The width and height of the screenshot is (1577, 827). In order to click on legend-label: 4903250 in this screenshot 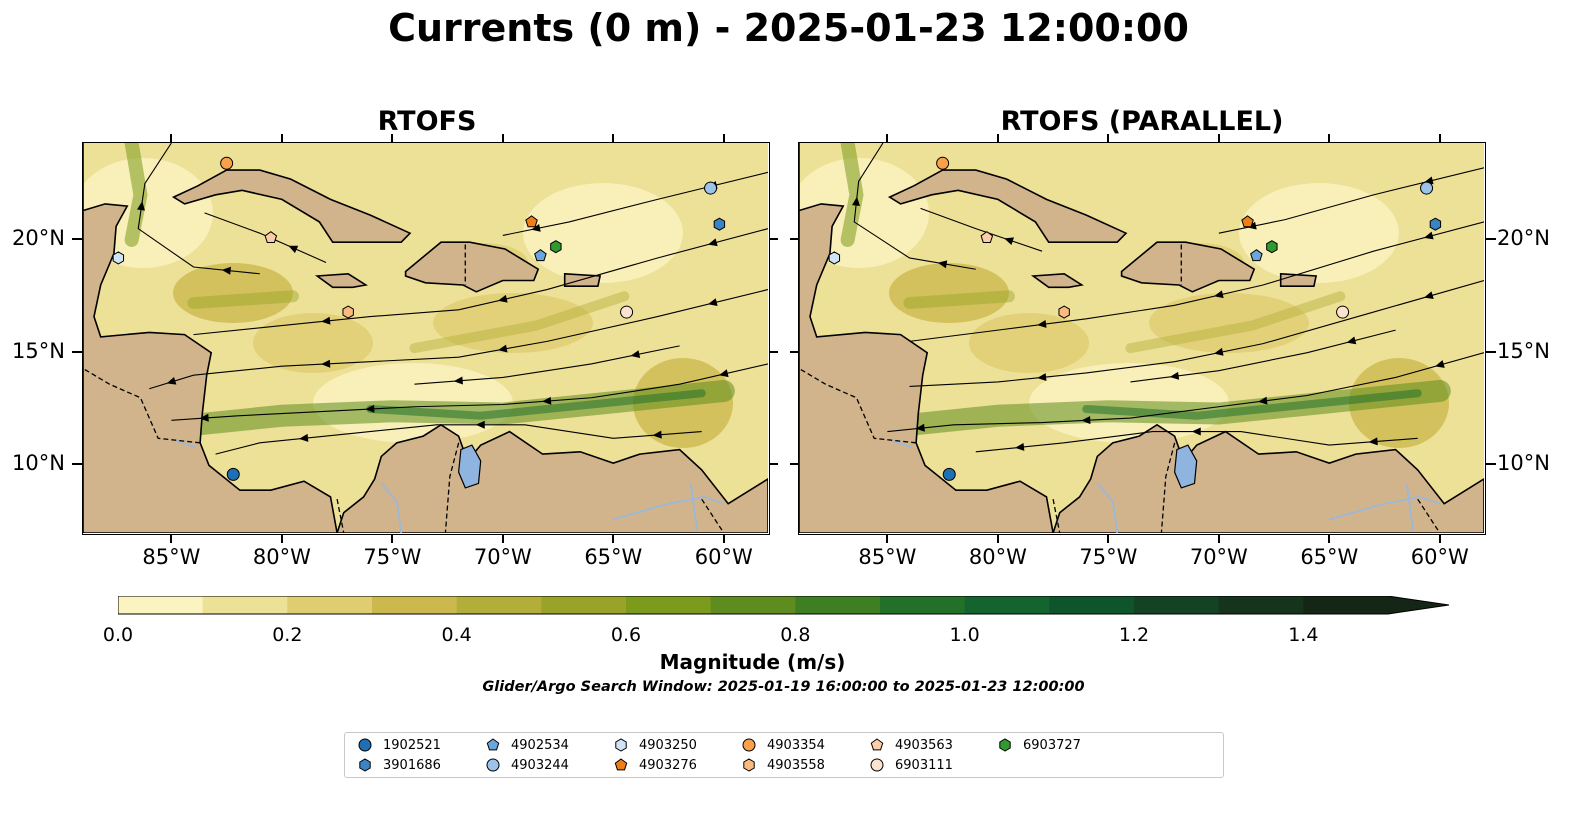, I will do `click(668, 745)`.